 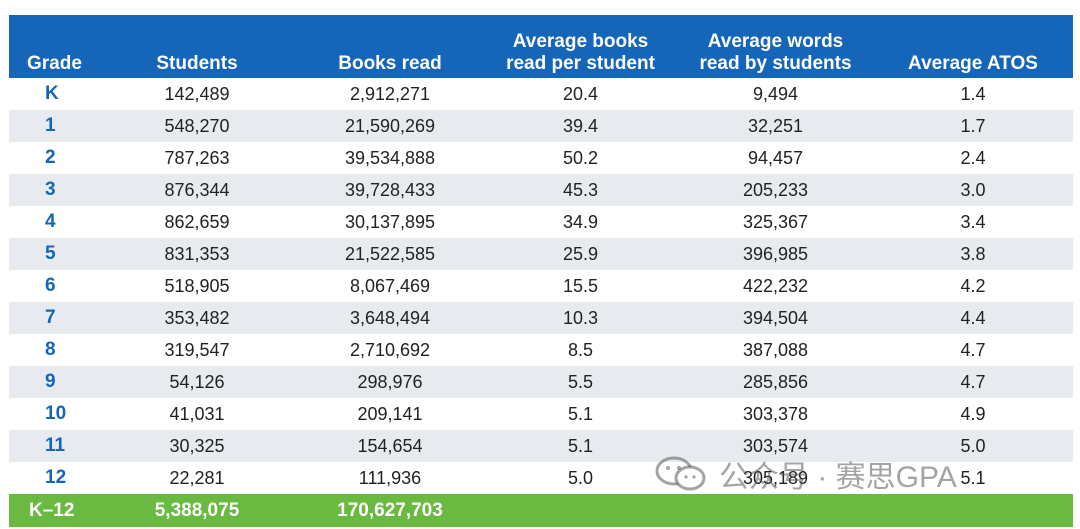 What do you see at coordinates (53, 94) in the screenshot?
I see `cell-grade: K` at bounding box center [53, 94].